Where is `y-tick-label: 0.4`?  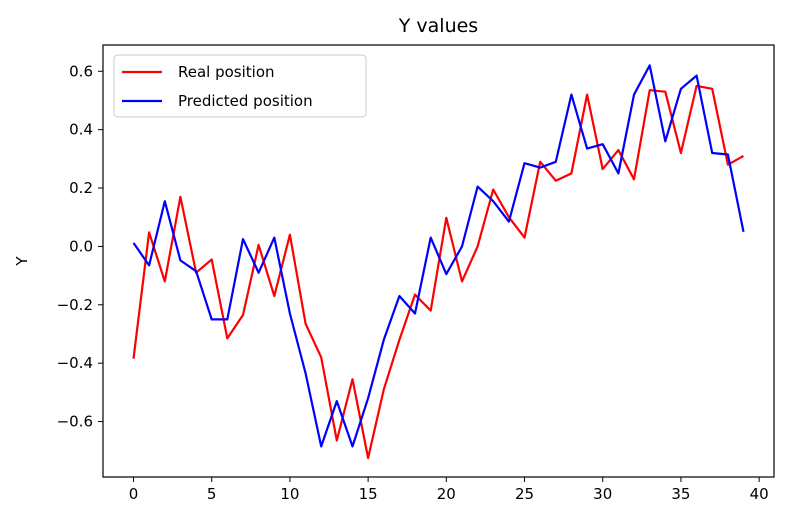 y-tick-label: 0.4 is located at coordinates (81, 130).